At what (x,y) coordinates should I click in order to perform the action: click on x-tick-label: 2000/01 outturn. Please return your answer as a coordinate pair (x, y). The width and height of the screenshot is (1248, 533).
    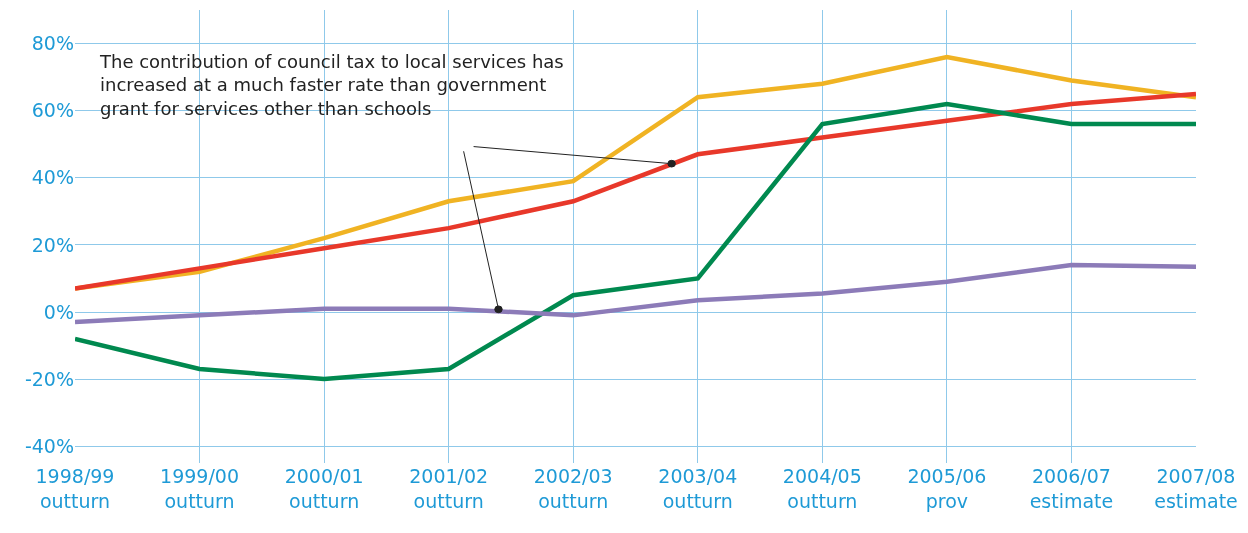
    Looking at the image, I should click on (324, 488).